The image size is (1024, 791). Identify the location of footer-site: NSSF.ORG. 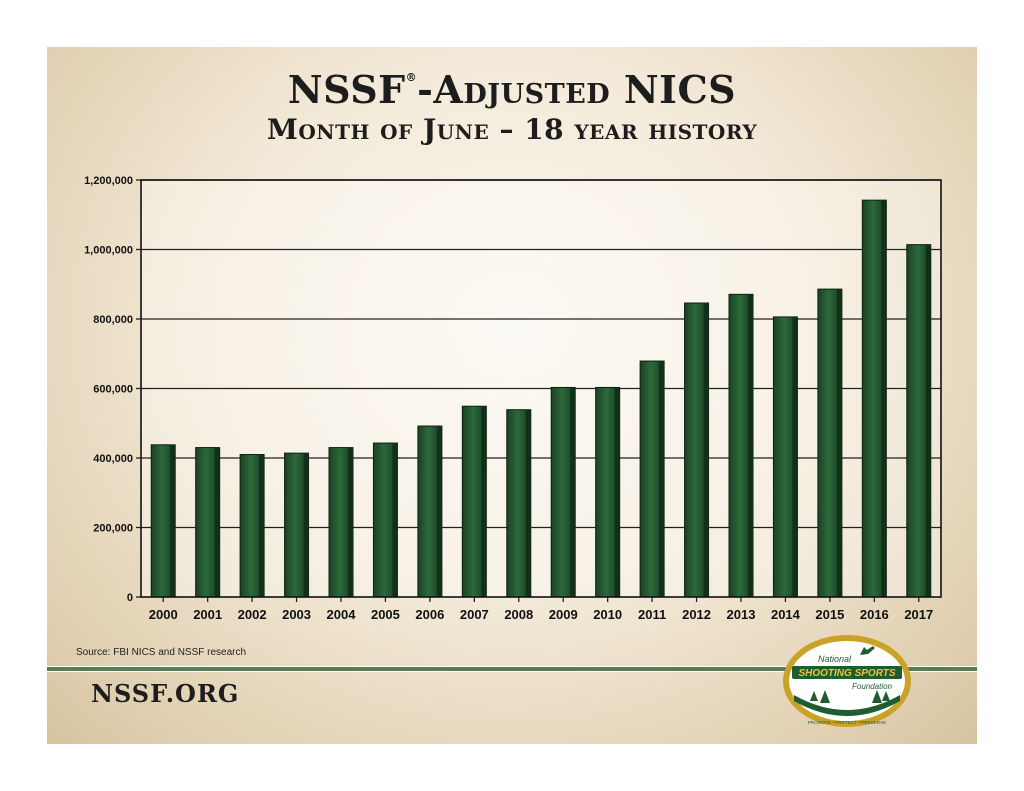
(165, 693).